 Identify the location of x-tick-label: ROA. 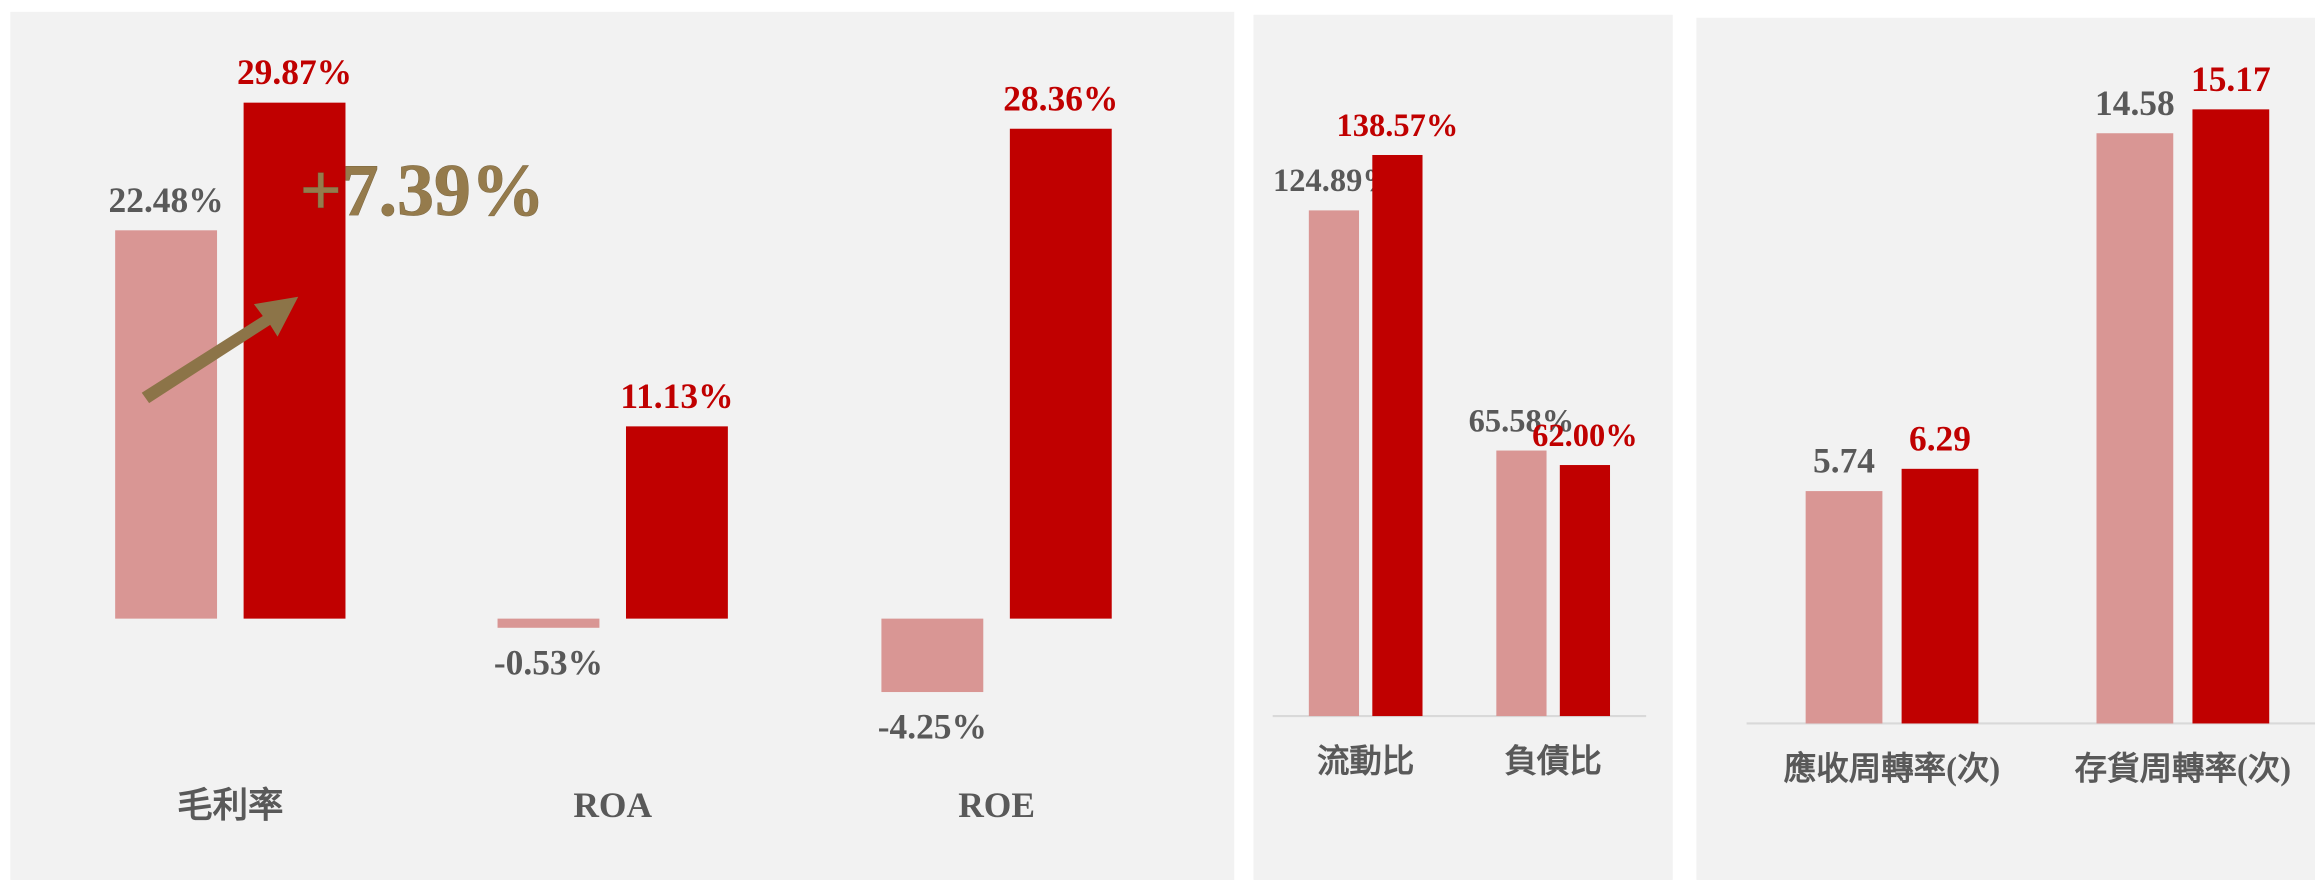
(612, 805).